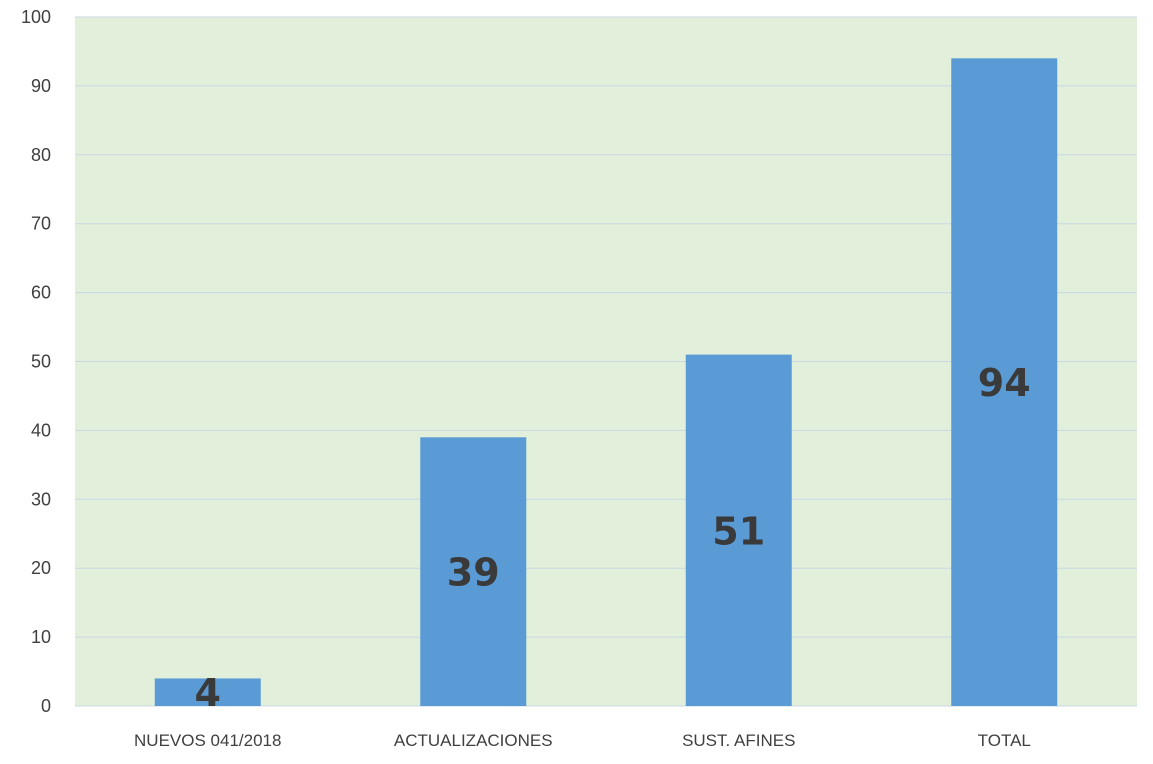 This screenshot has width=1153, height=764. What do you see at coordinates (41, 293) in the screenshot?
I see `y-tick-label: 60` at bounding box center [41, 293].